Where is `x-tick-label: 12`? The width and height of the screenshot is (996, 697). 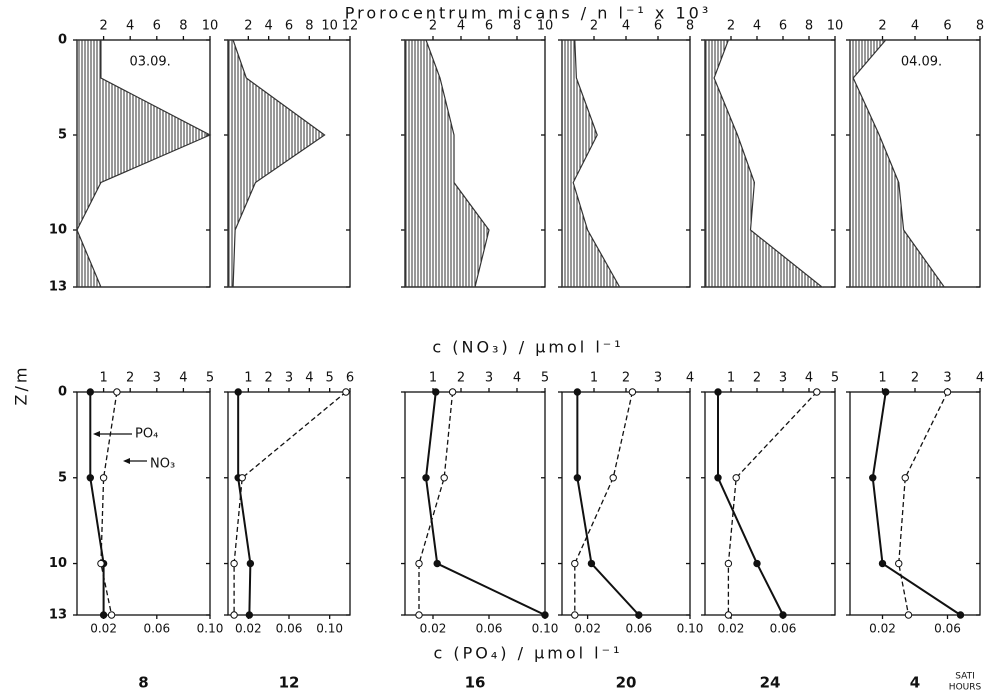 x-tick-label: 12 is located at coordinates (350, 26).